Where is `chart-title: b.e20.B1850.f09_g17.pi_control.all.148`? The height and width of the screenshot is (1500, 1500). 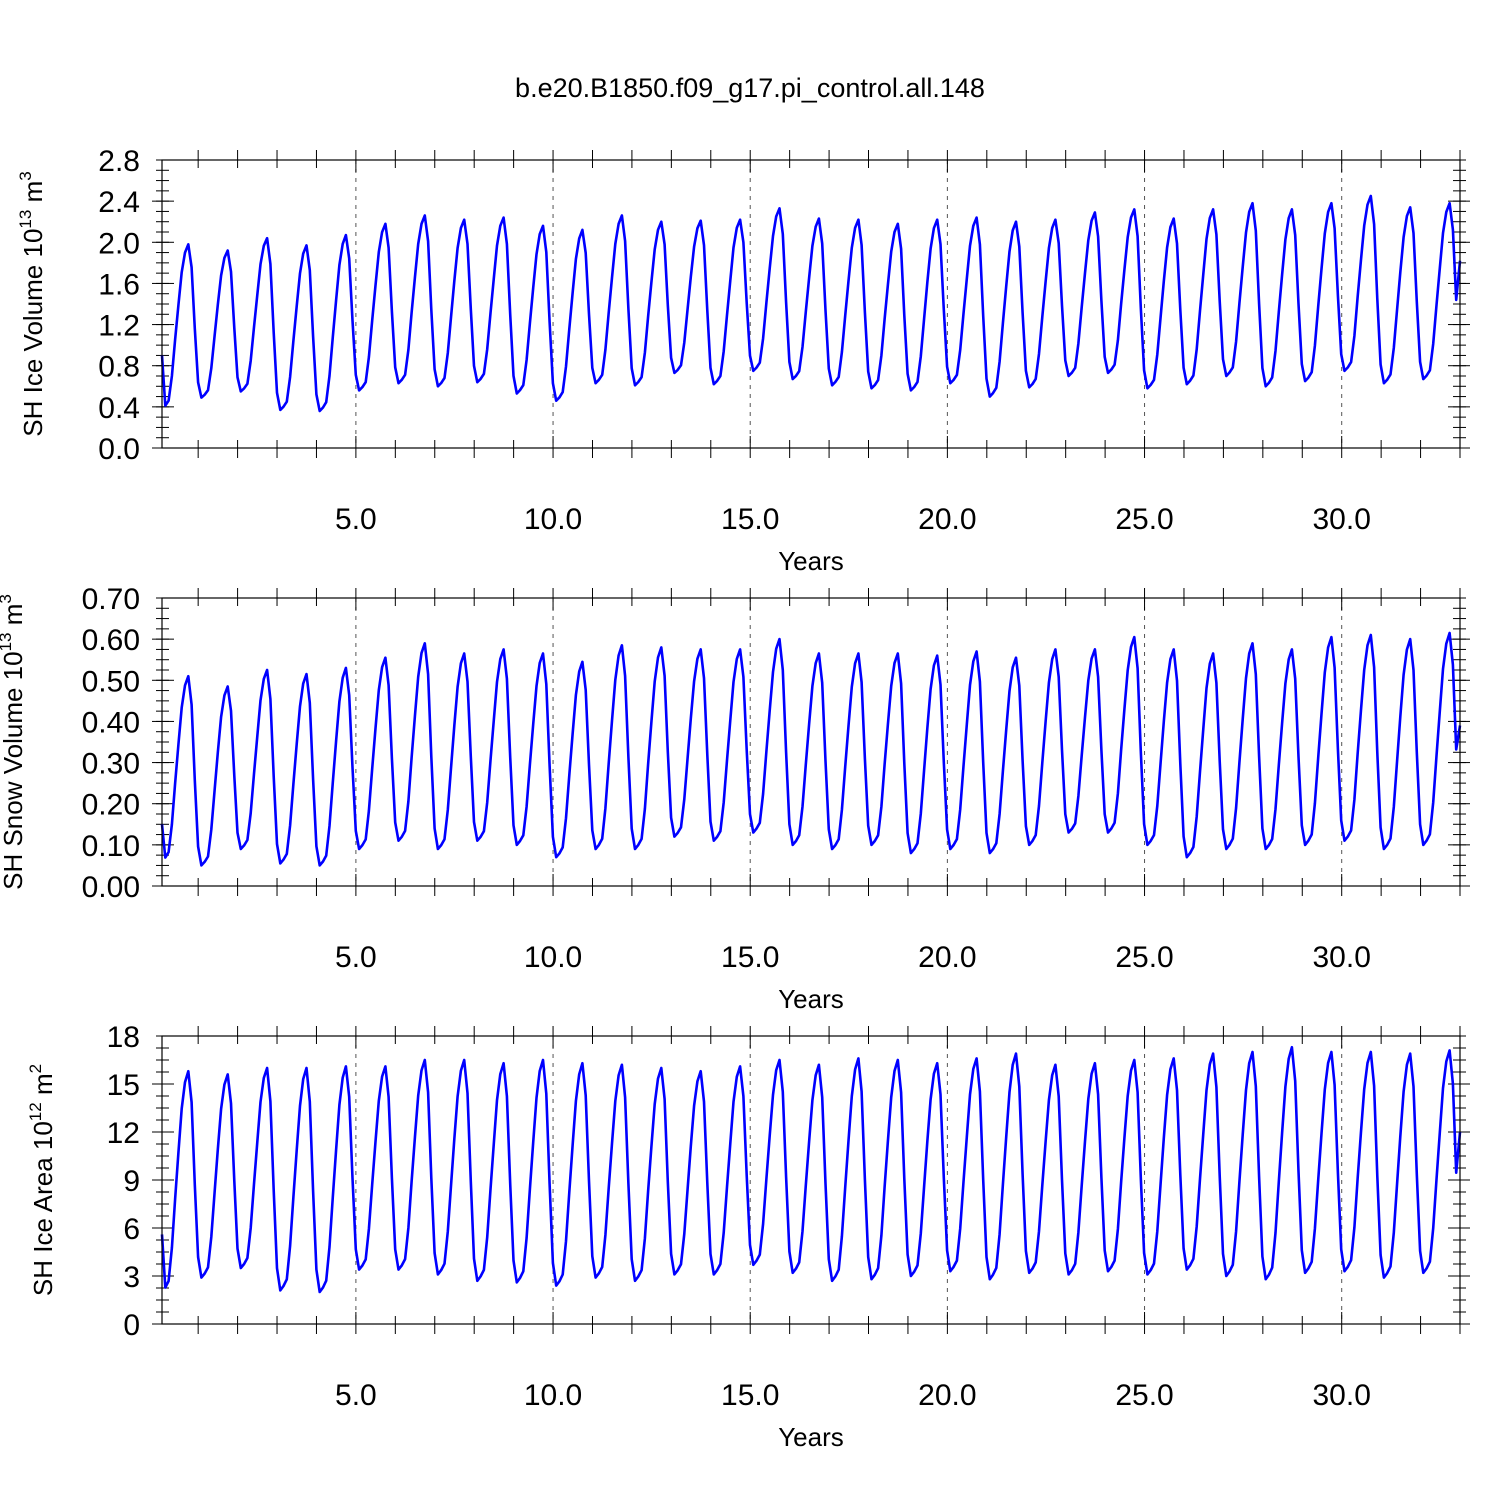
chart-title: b.e20.B1850.f09_g17.pi_control.all.148 is located at coordinates (750, 88).